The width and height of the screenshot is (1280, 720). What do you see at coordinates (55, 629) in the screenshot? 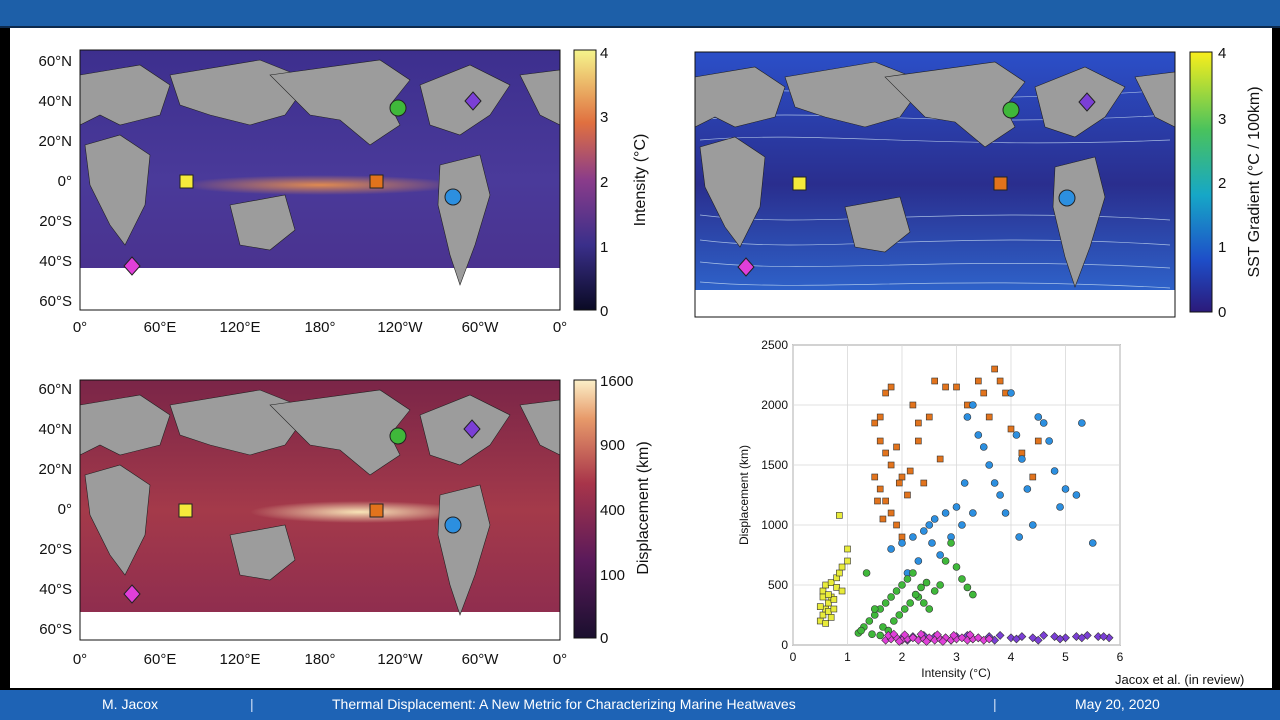
I see `svg-text: 60°S` at bounding box center [55, 629].